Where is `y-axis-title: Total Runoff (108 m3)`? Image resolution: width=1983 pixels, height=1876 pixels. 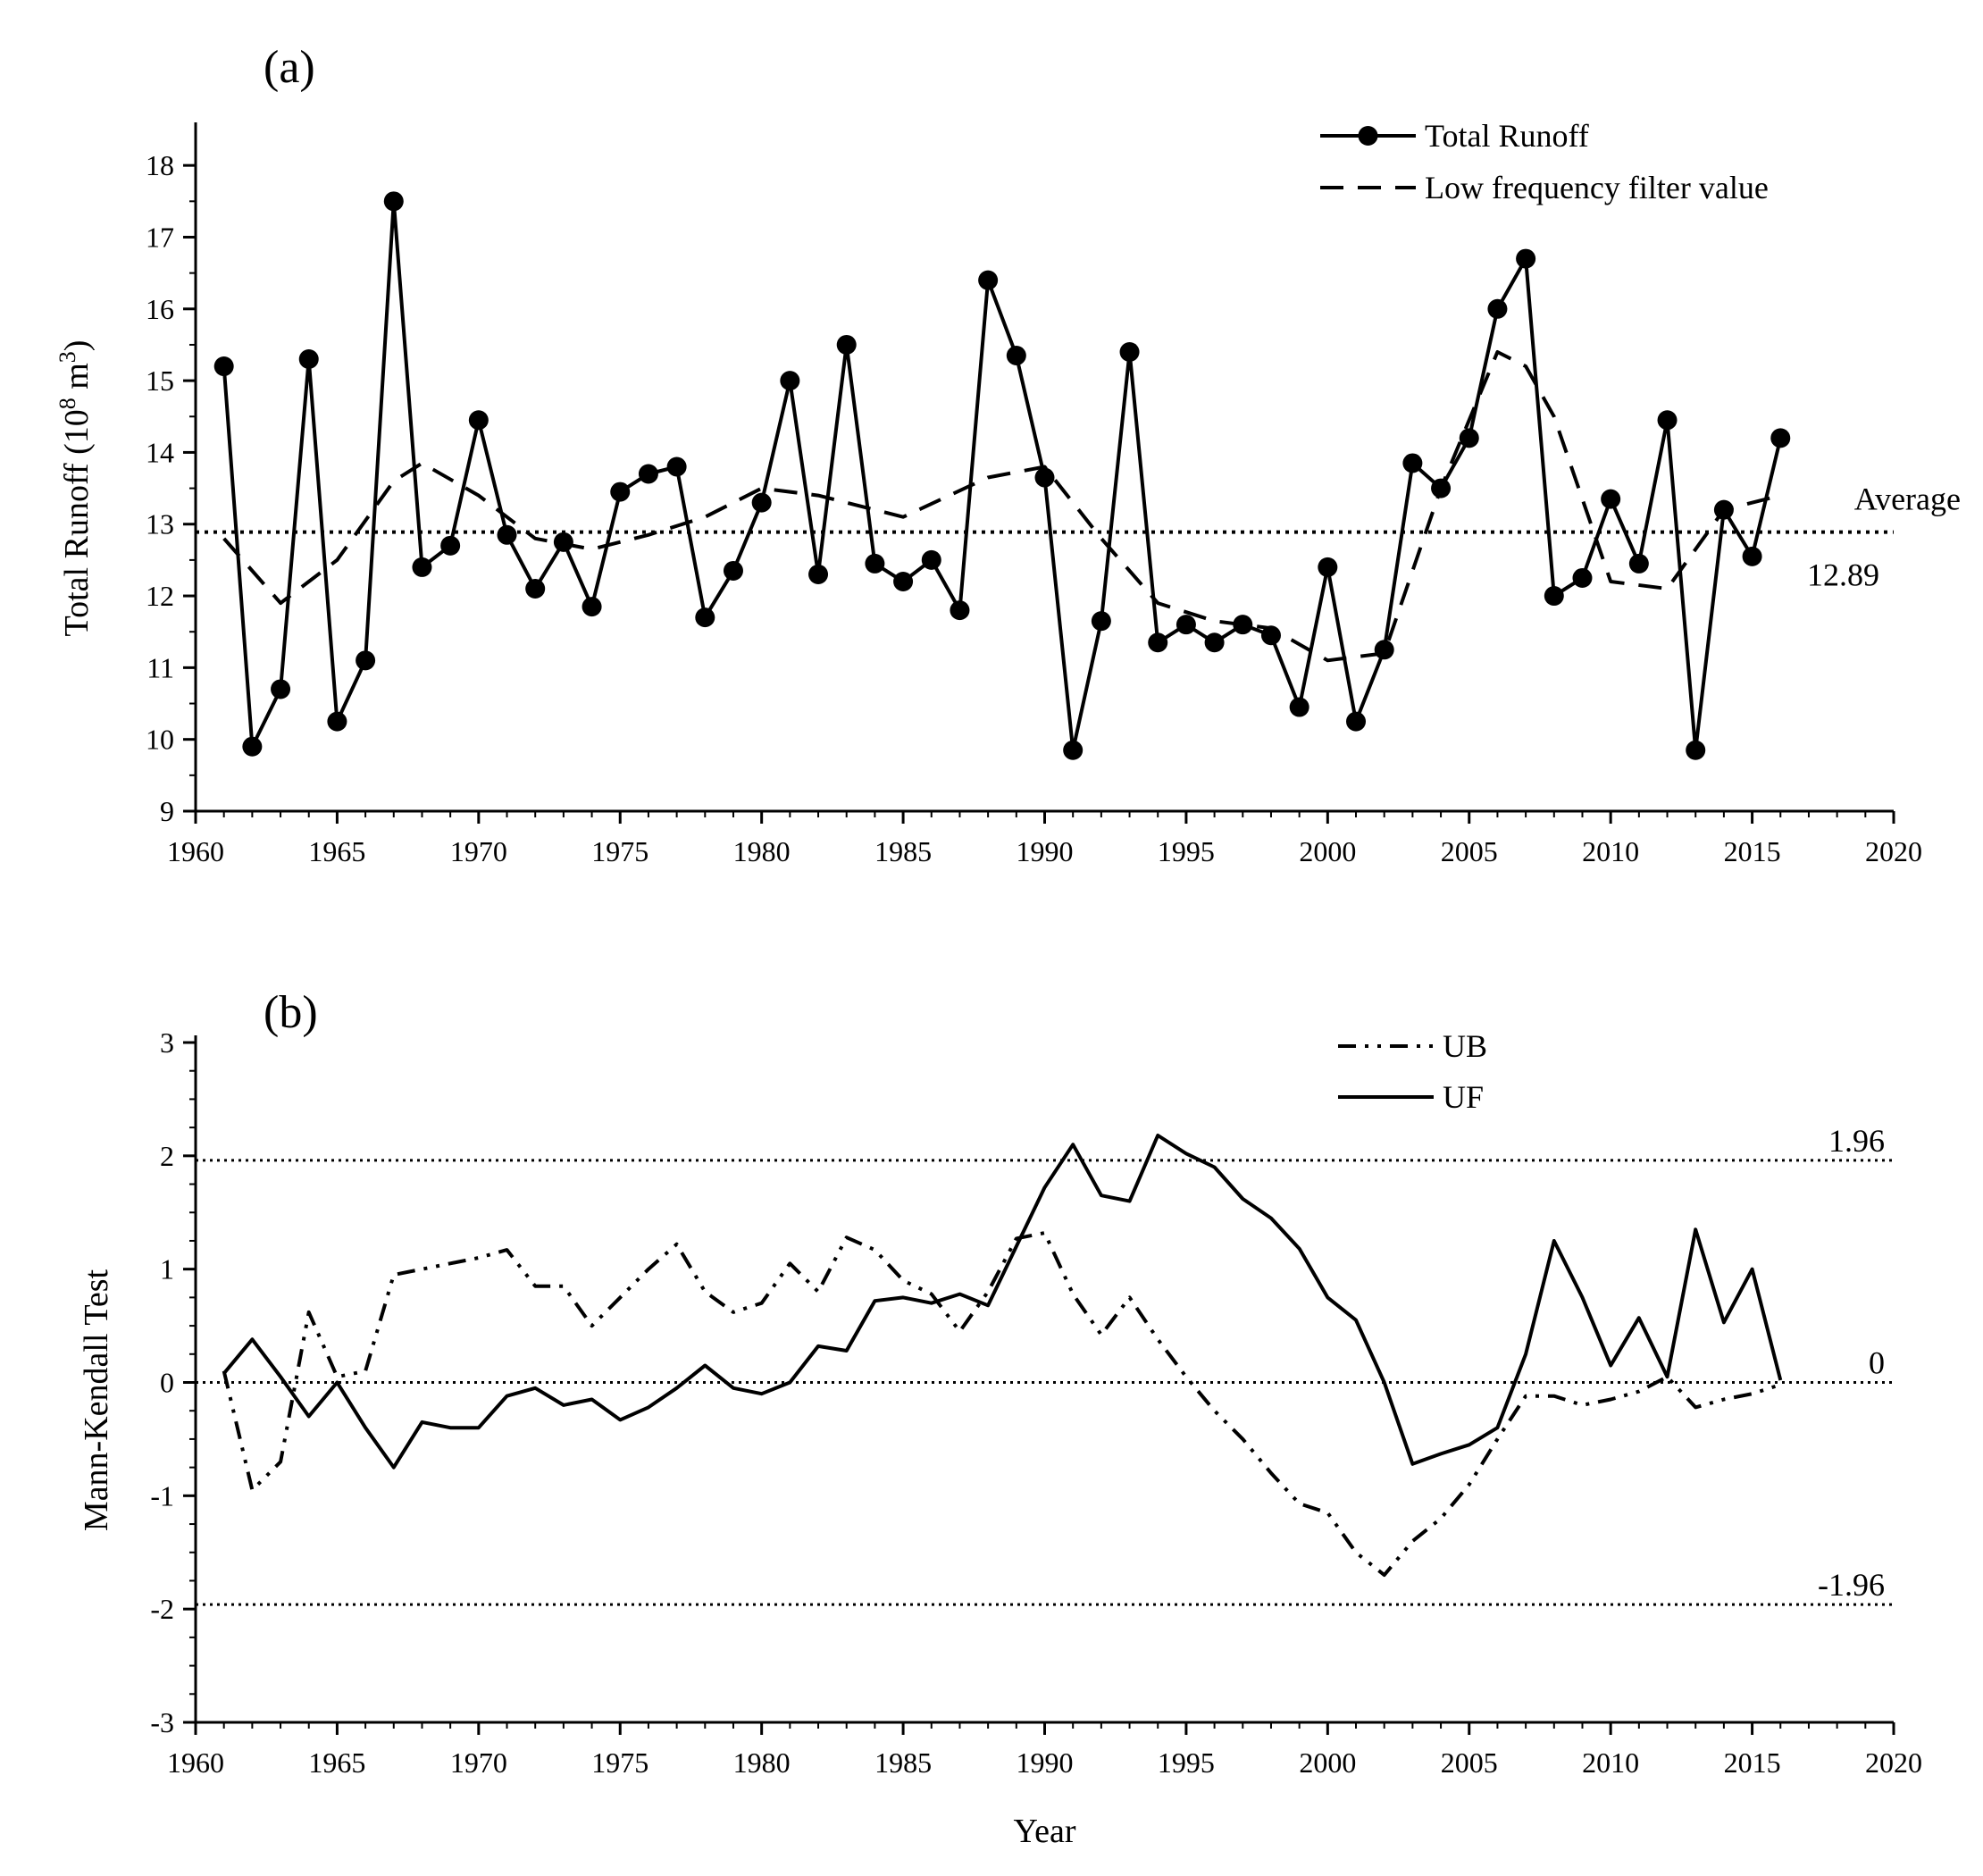 y-axis-title: Total Runoff (108 m3) is located at coordinates (75, 488).